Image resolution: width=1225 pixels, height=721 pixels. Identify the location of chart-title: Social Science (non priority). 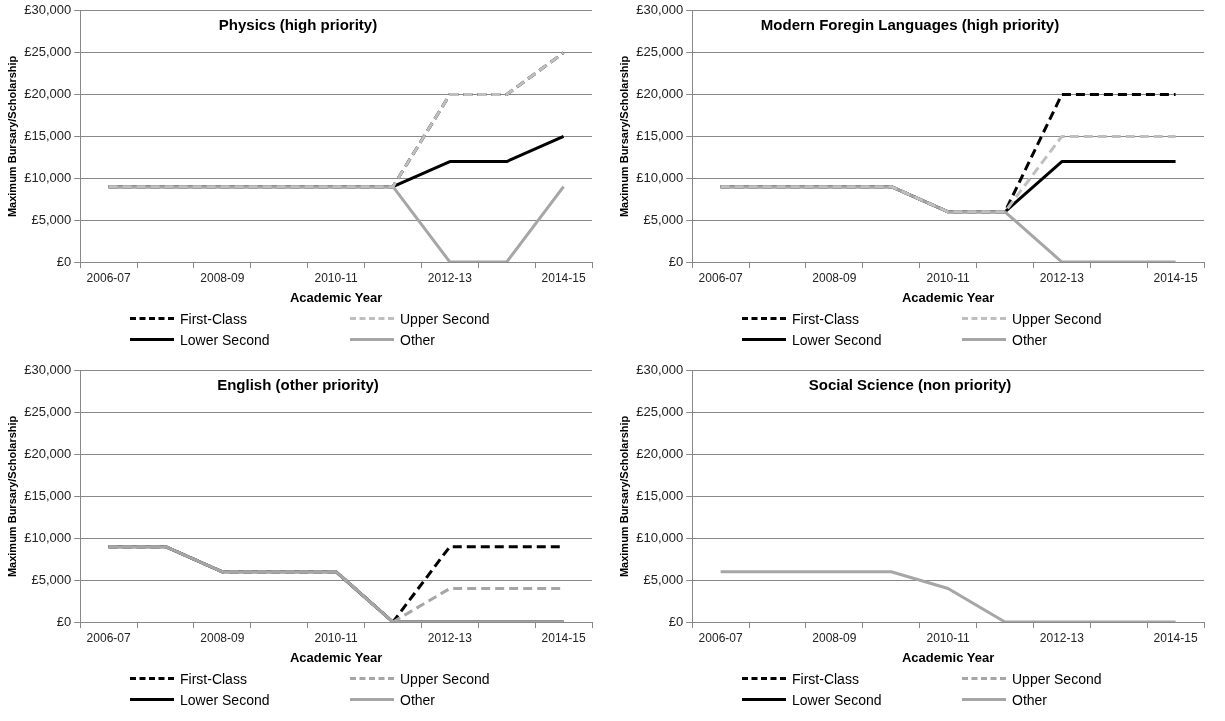
(910, 384).